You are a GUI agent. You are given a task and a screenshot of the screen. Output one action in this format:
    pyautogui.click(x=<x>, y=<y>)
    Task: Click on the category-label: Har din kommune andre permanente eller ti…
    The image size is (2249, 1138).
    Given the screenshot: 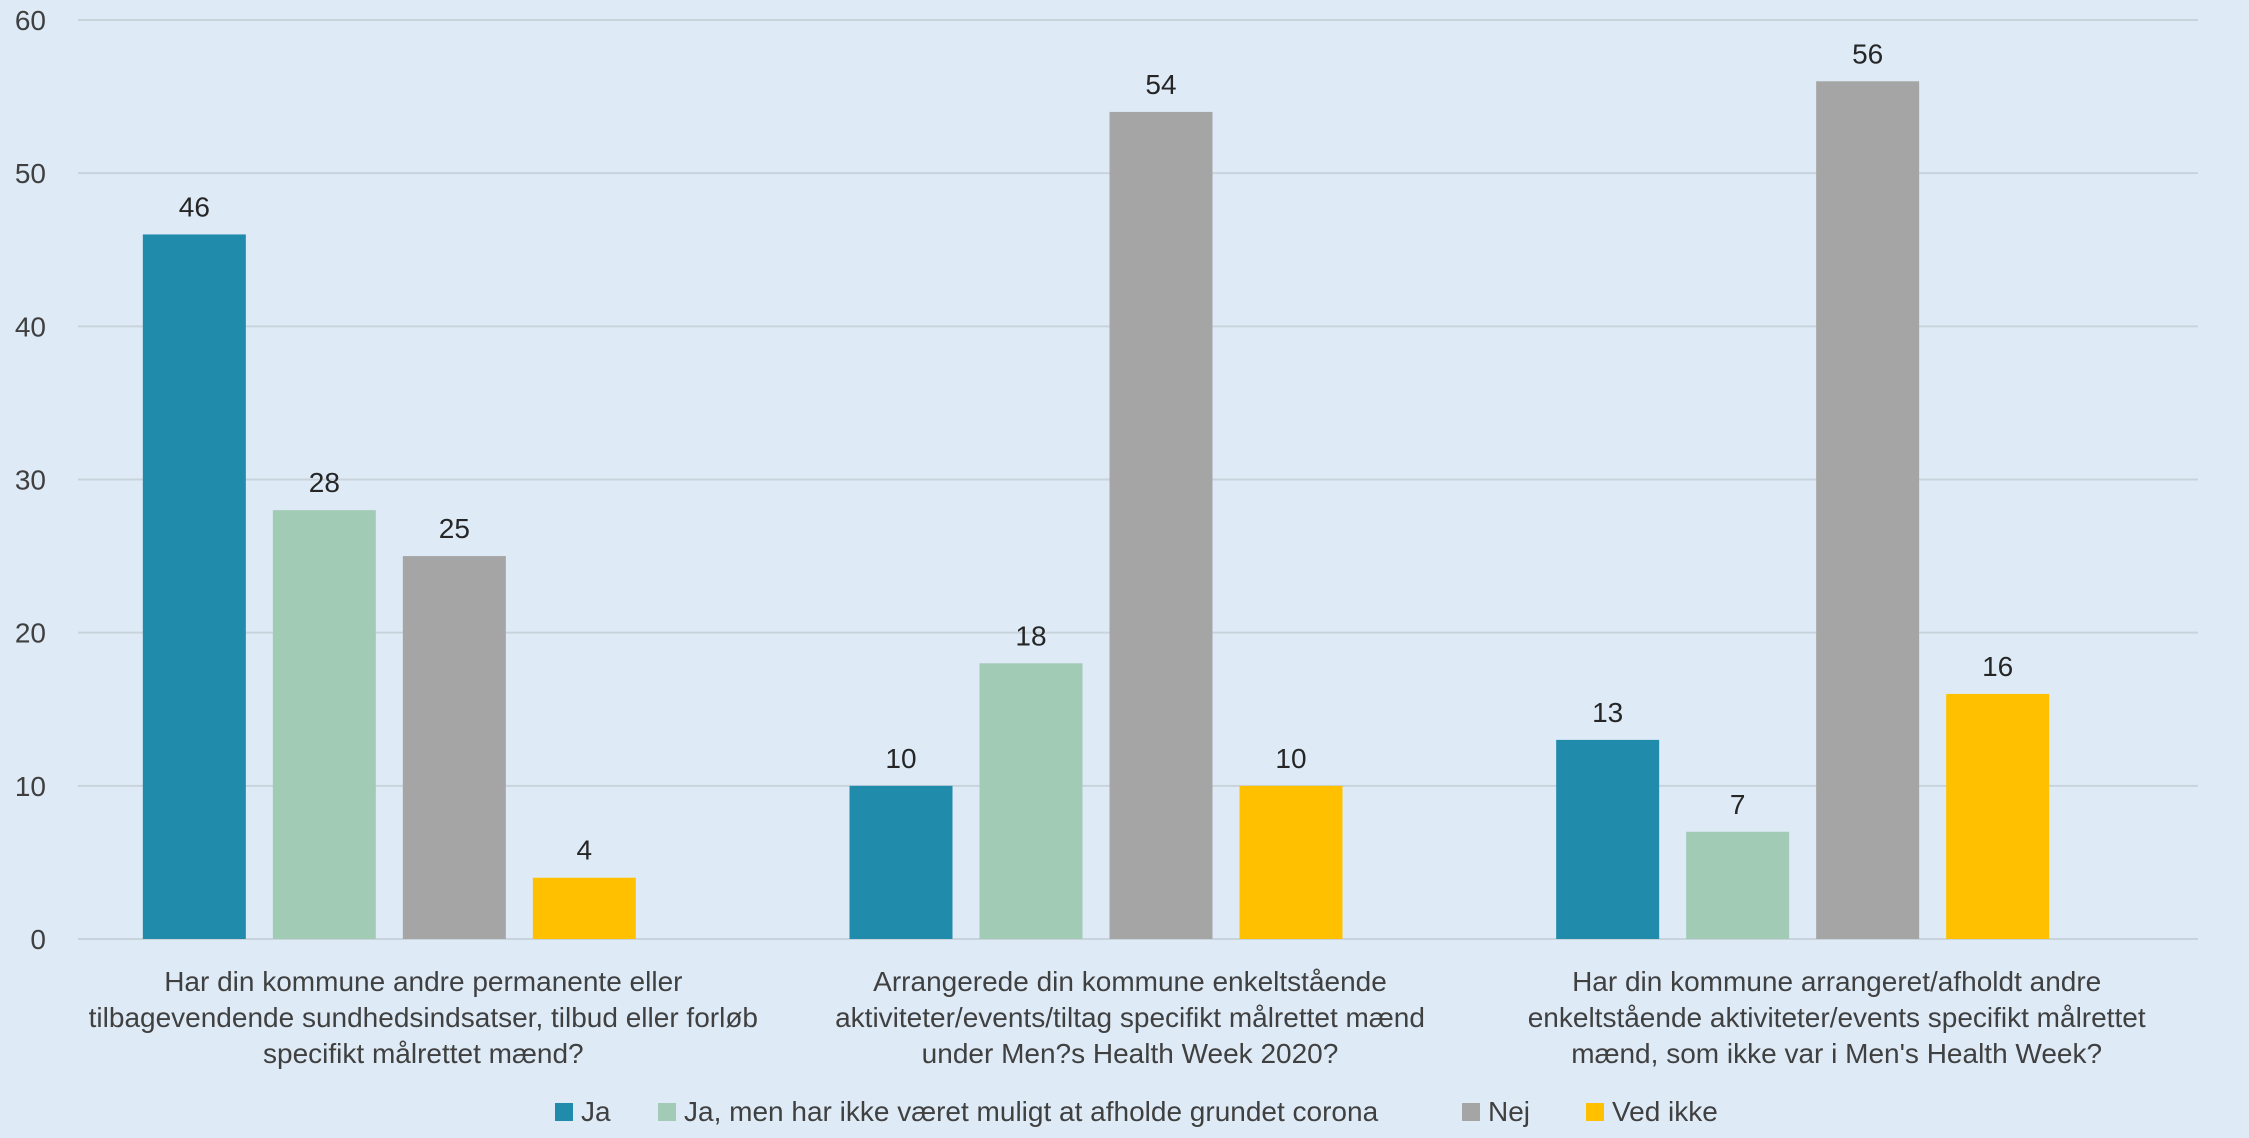 What is the action you would take?
    pyautogui.click(x=423, y=1017)
    